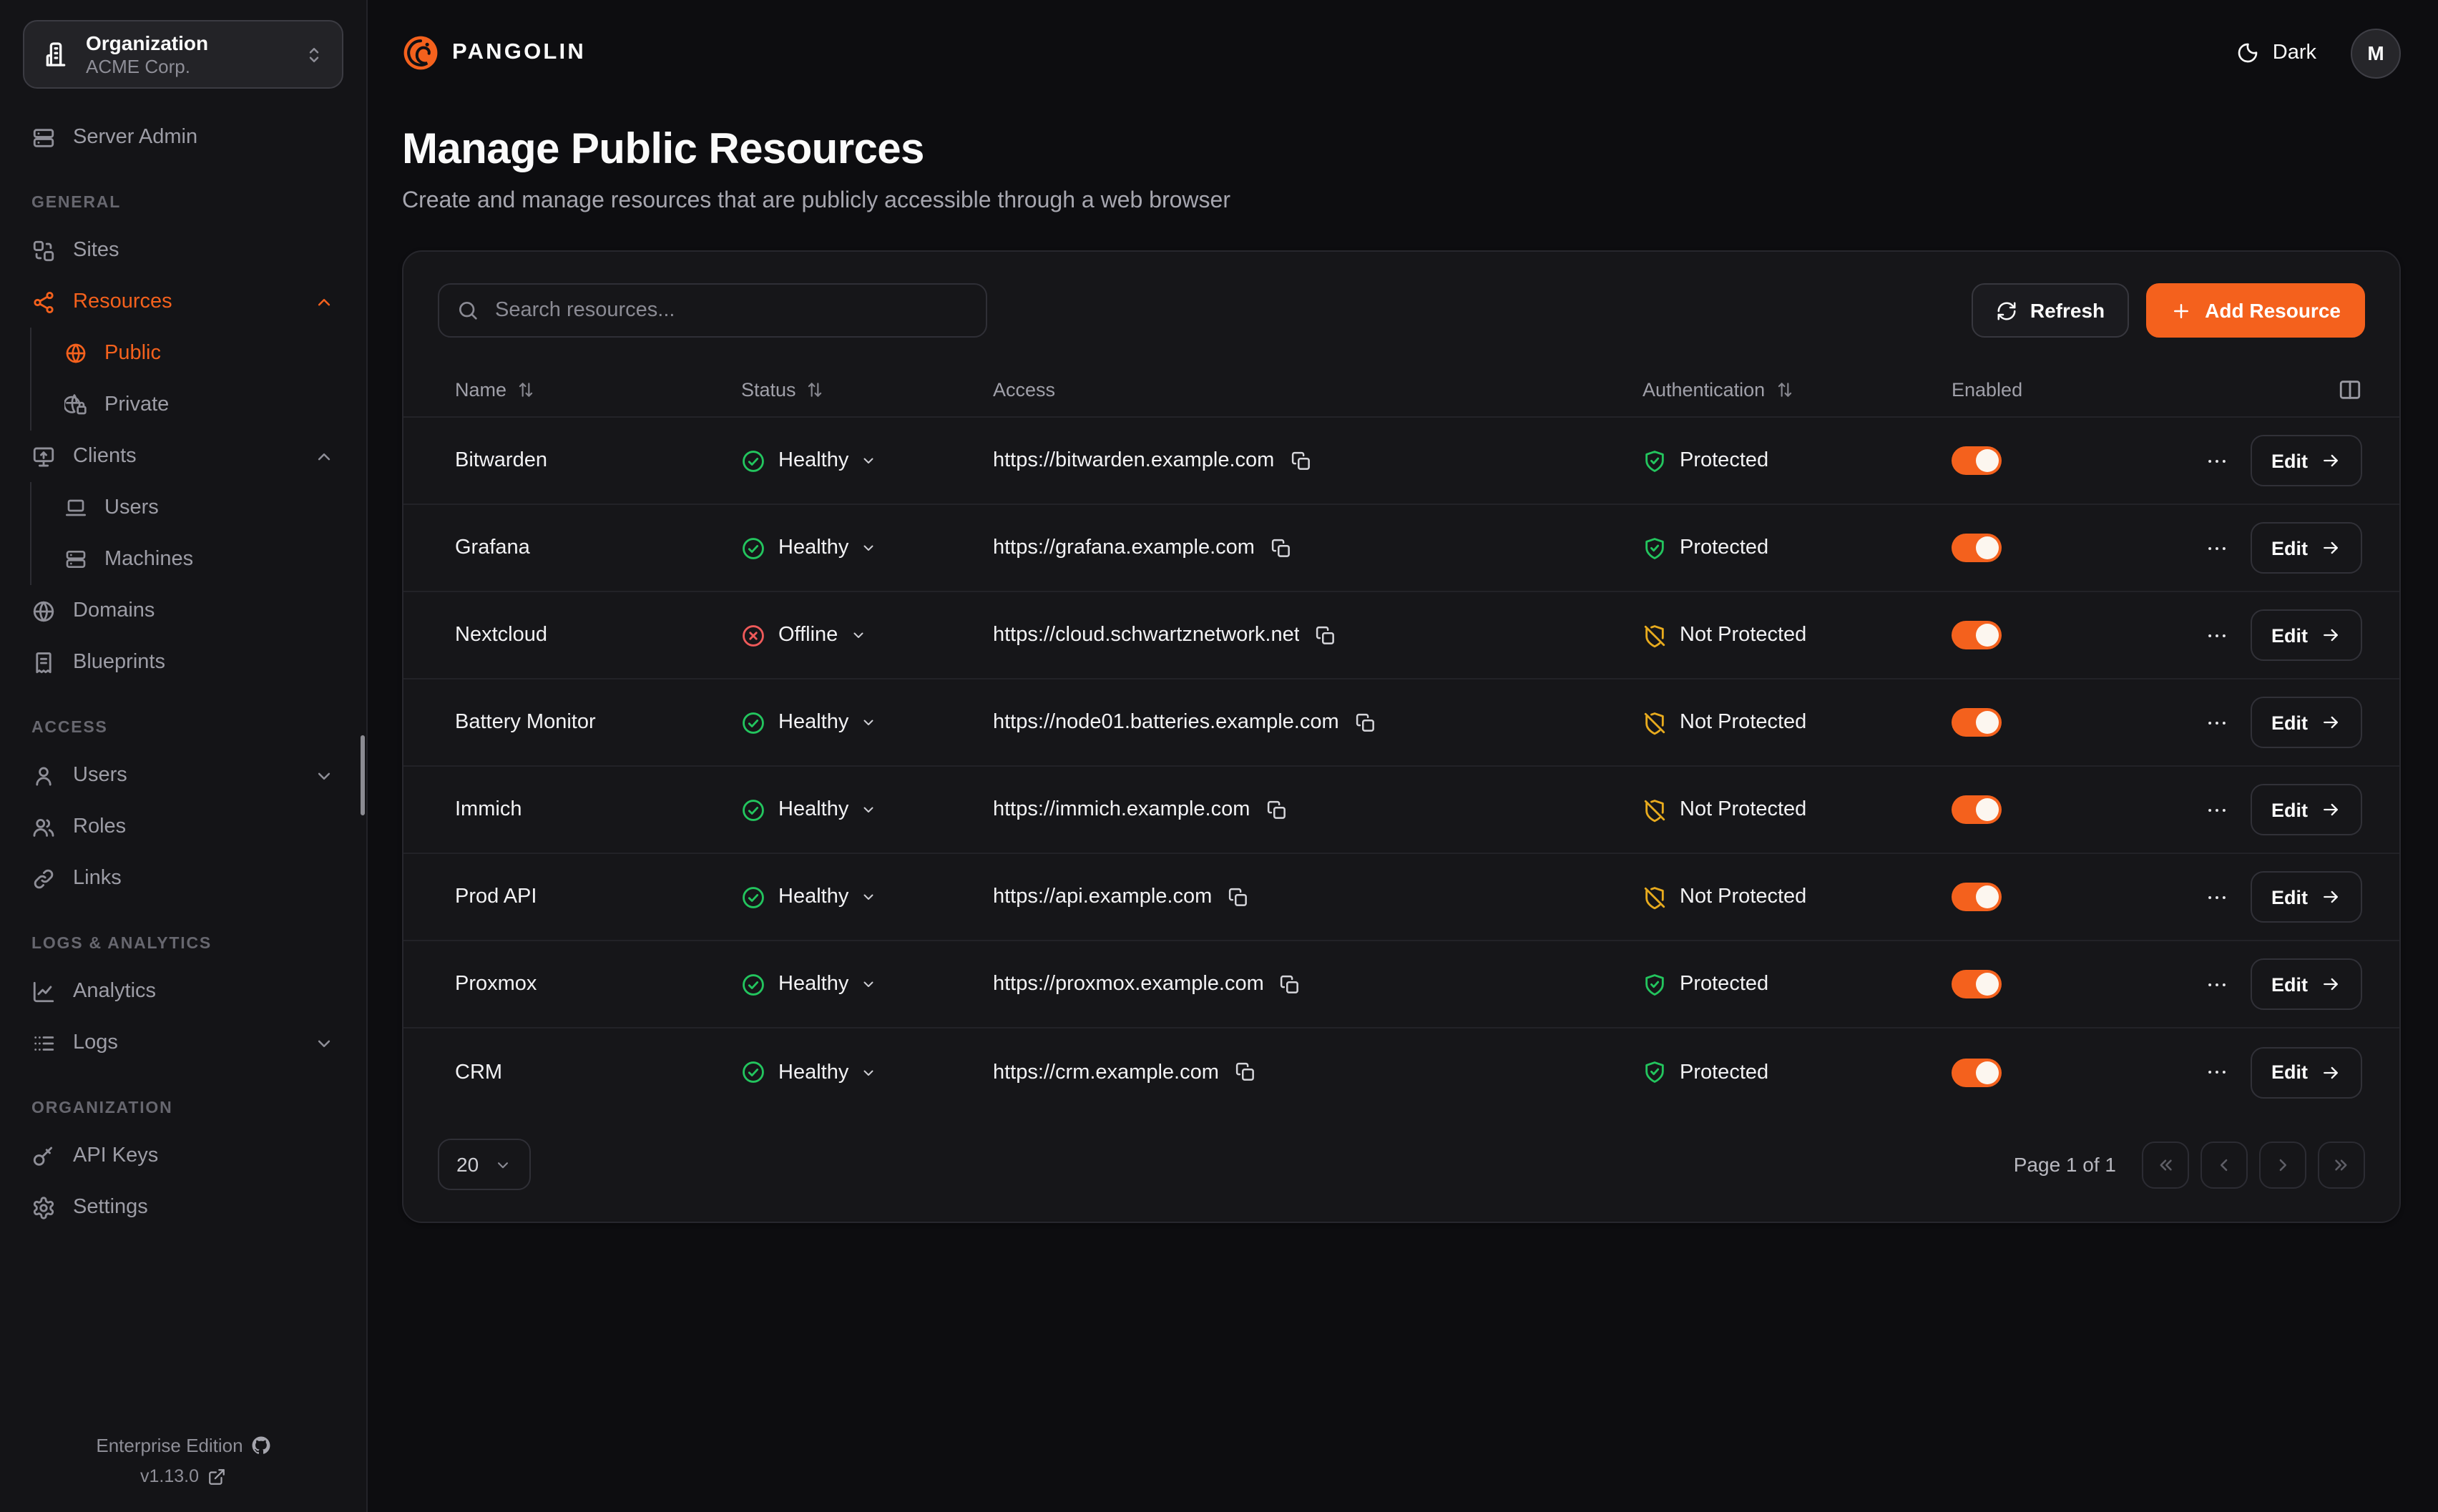 The image size is (2438, 1512). I want to click on column-header-authentication: Authentication, so click(1779, 390).